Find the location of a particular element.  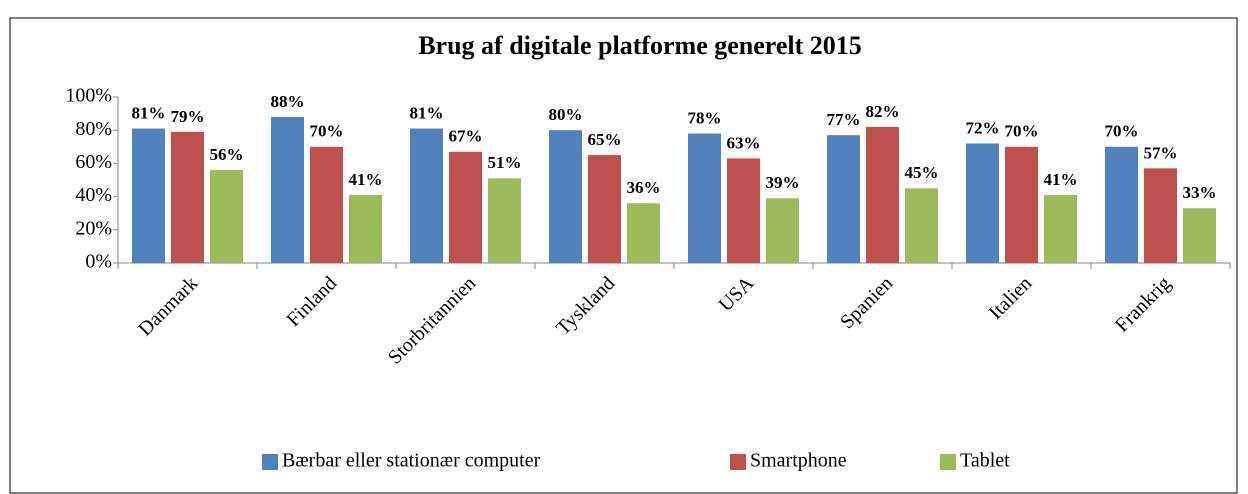

chart-title: Brug af digitale platforme generelt 2015 is located at coordinates (640, 45).